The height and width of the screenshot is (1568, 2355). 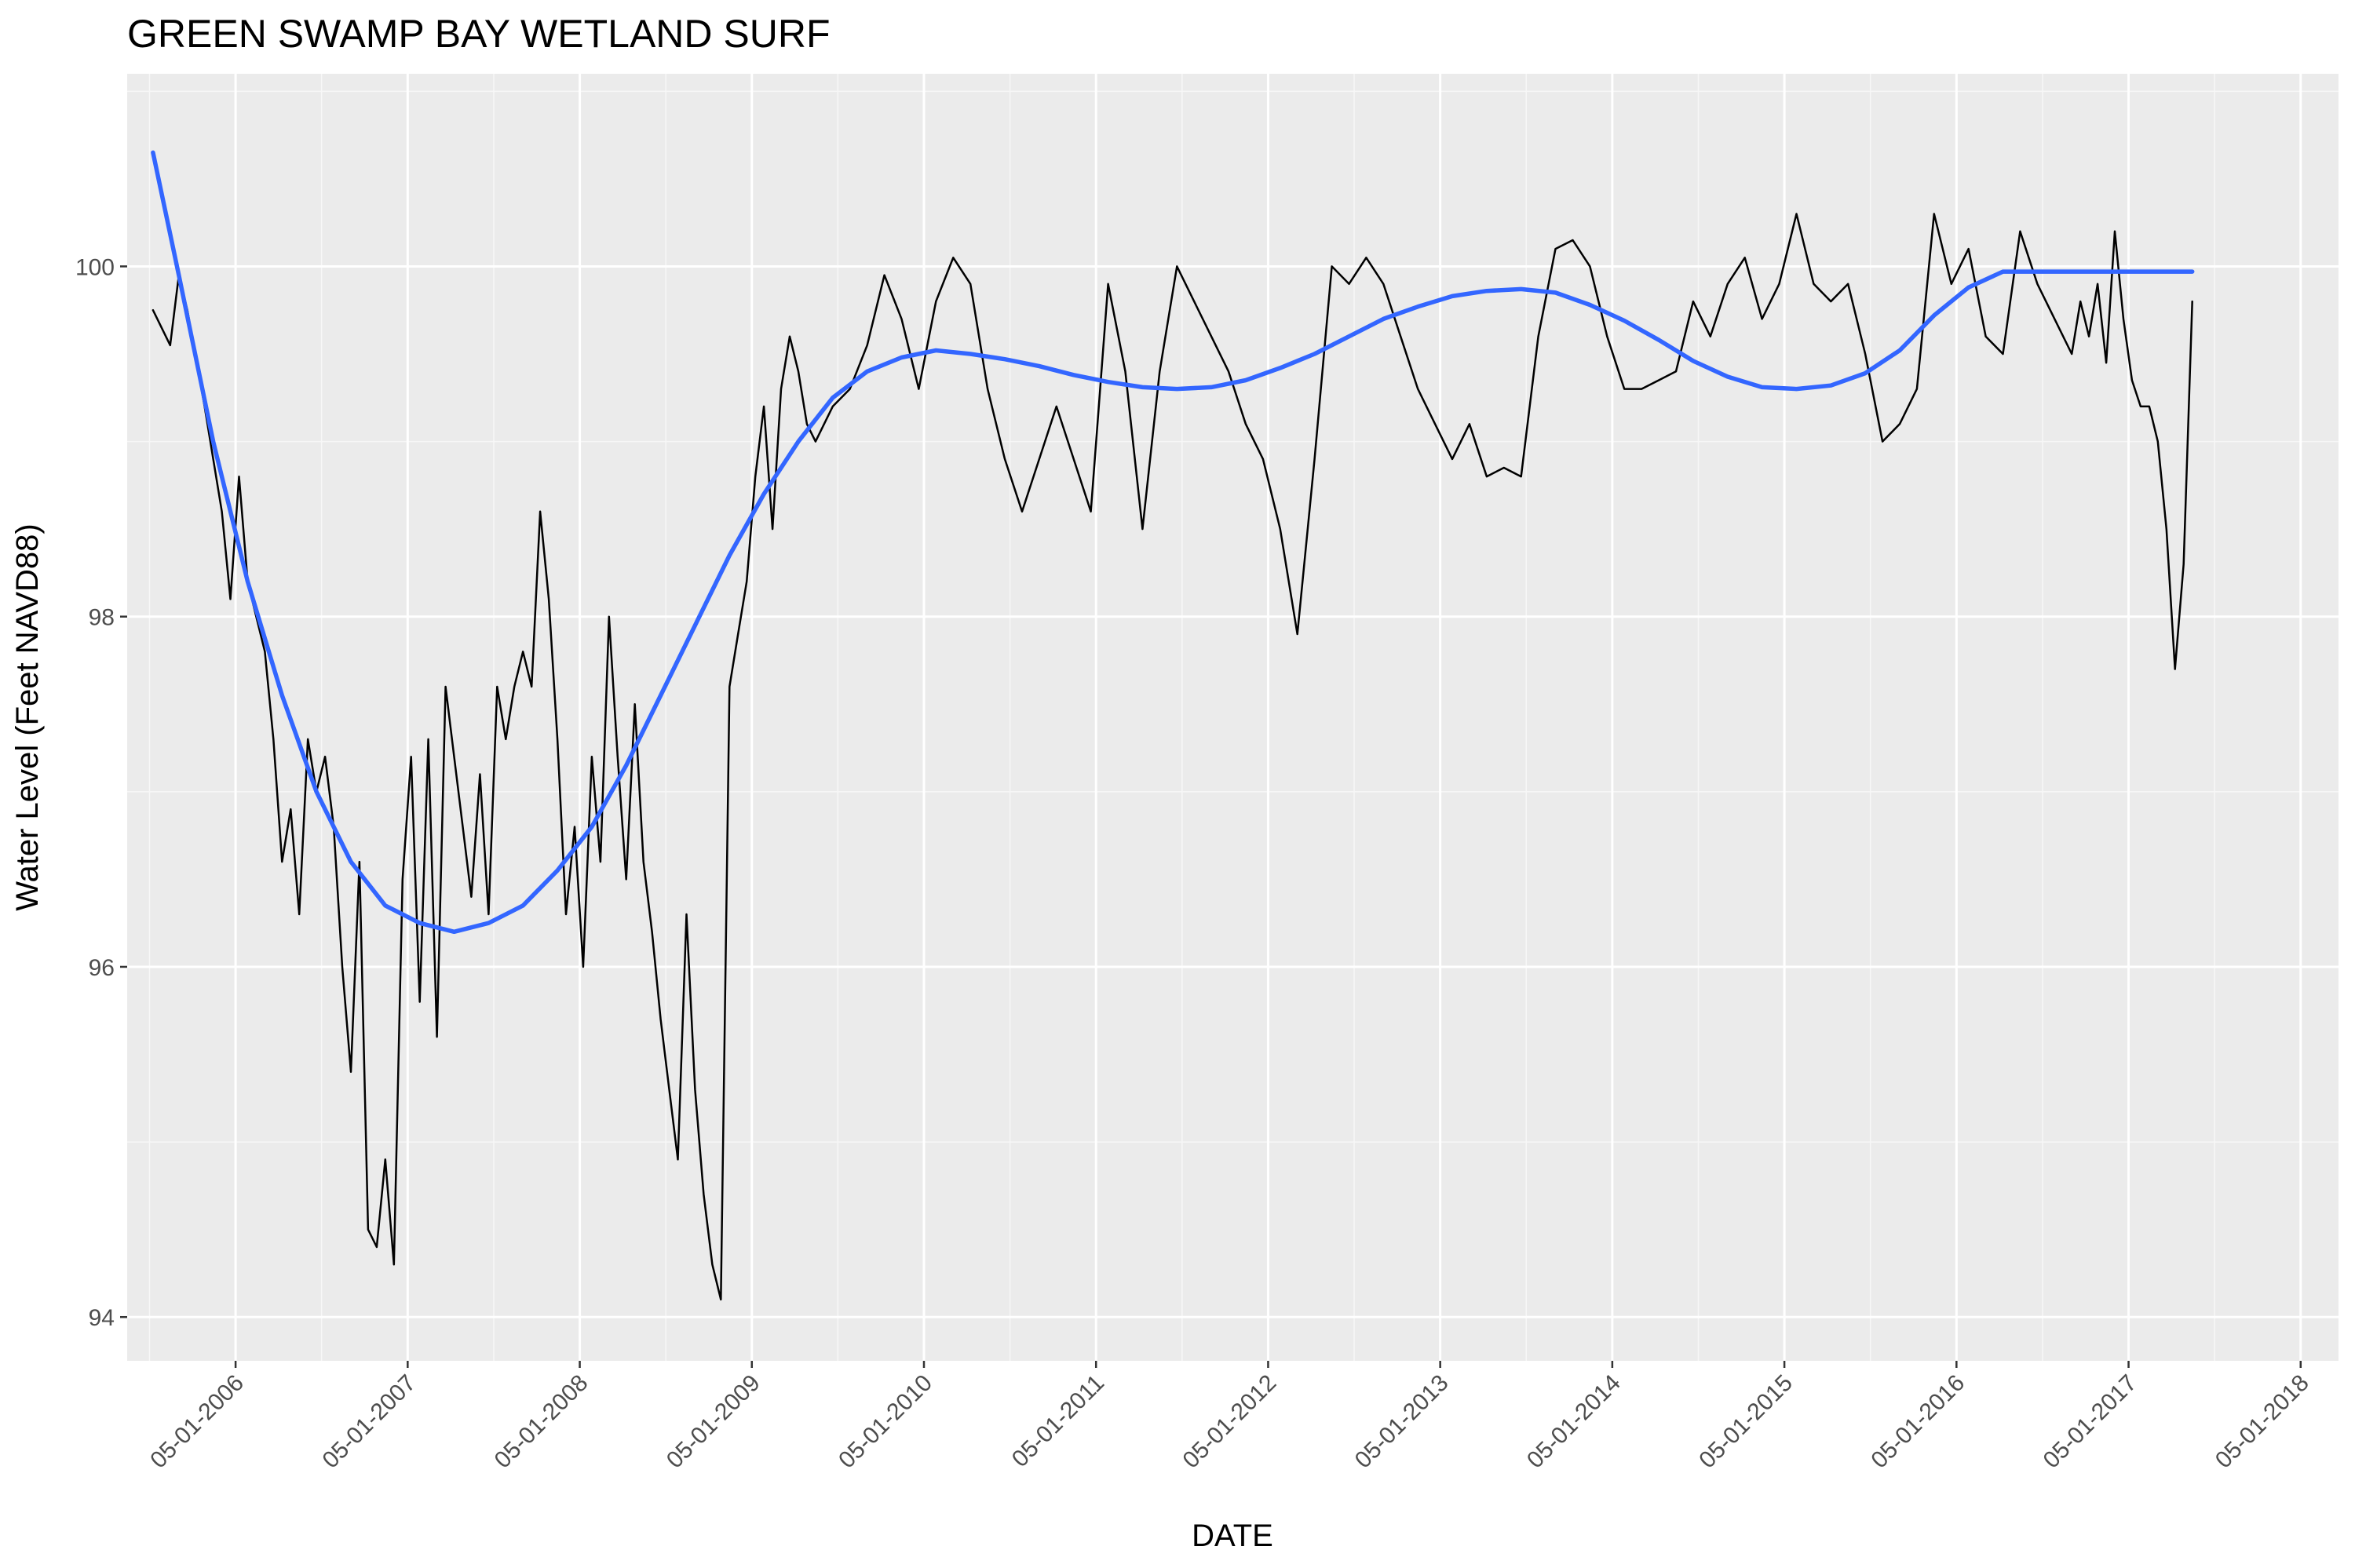 What do you see at coordinates (101, 792) in the screenshot?
I see `y-axis: 94 96 98 100` at bounding box center [101, 792].